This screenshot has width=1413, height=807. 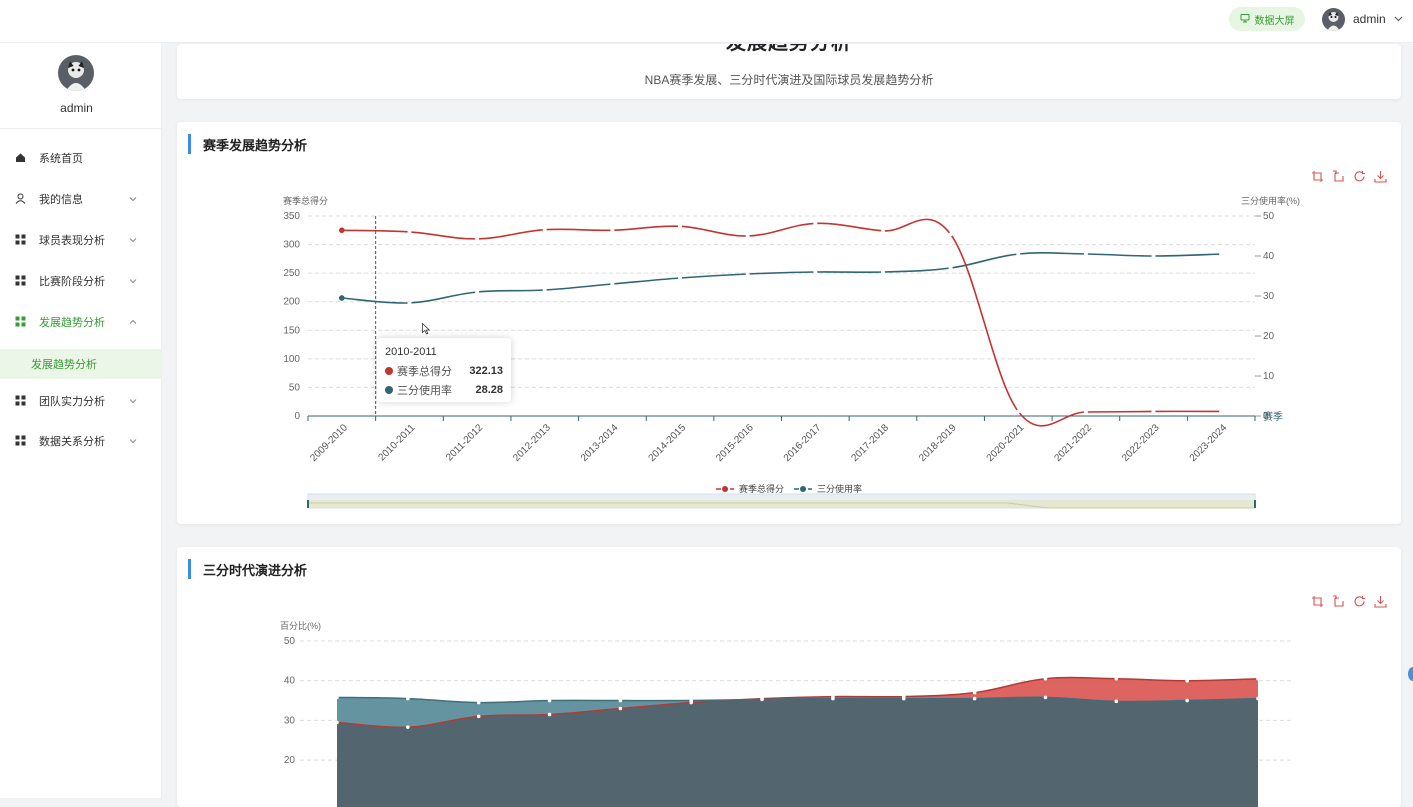 What do you see at coordinates (291, 302) in the screenshot?
I see `y-tick-label: 200` at bounding box center [291, 302].